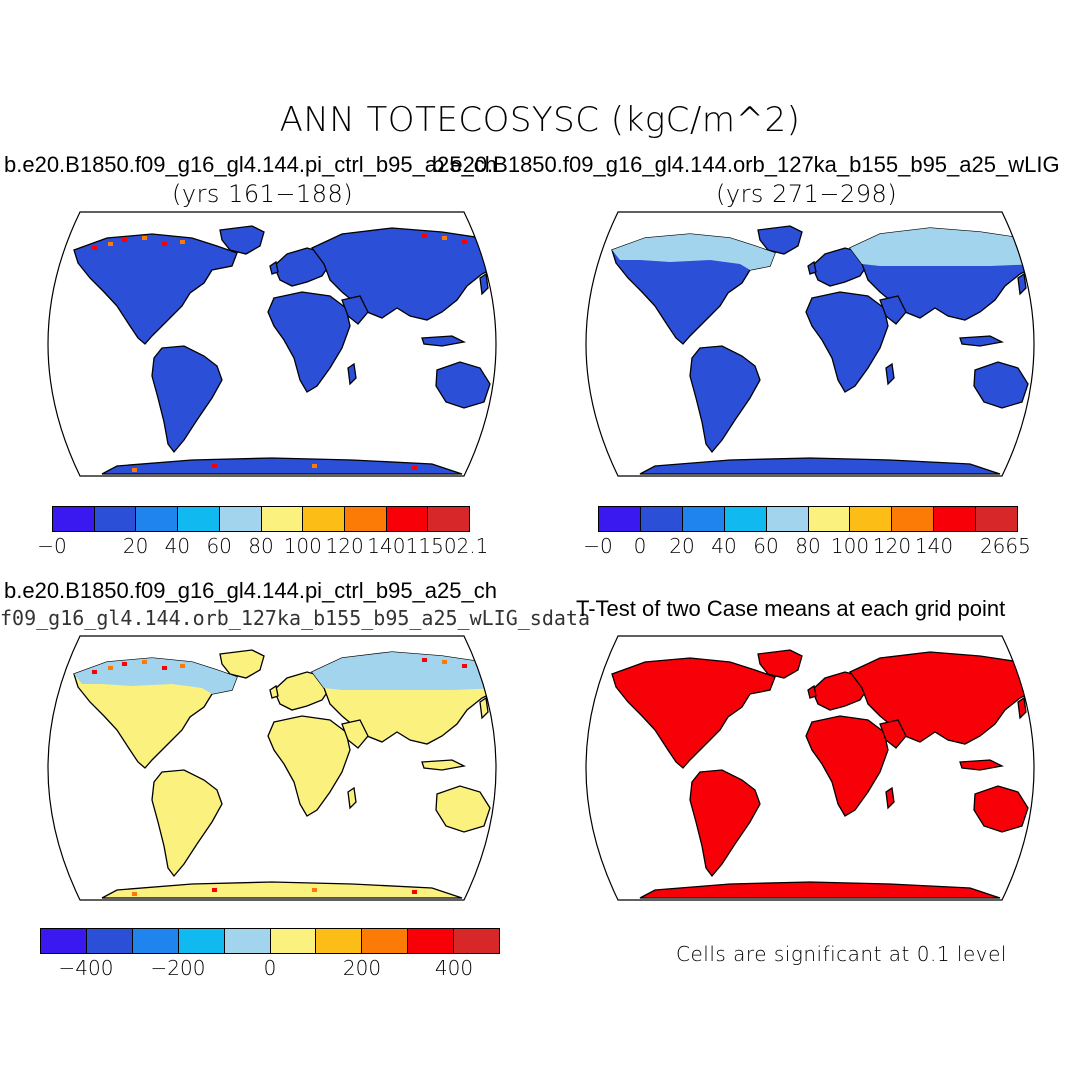  I want to click on colorbar-tick-label: 400, so click(454, 968).